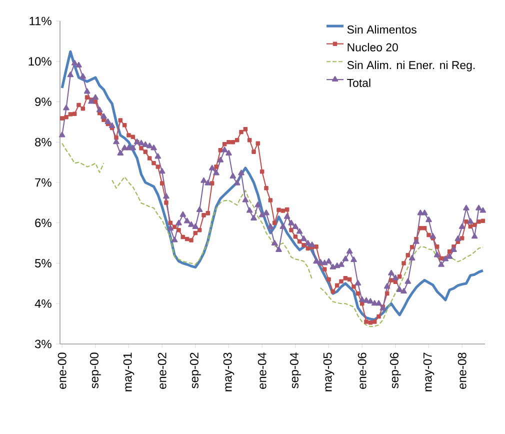 This screenshot has width=505, height=434. I want to click on x-tick-label: ene-06, so click(362, 370).